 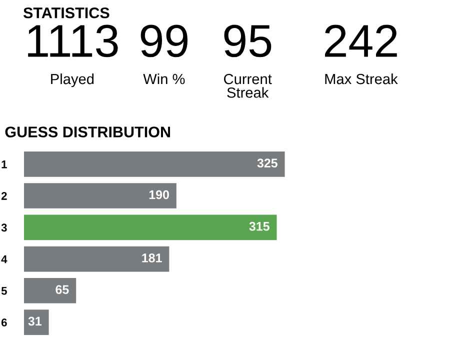 I want to click on text: Max Streak, so click(x=361, y=78).